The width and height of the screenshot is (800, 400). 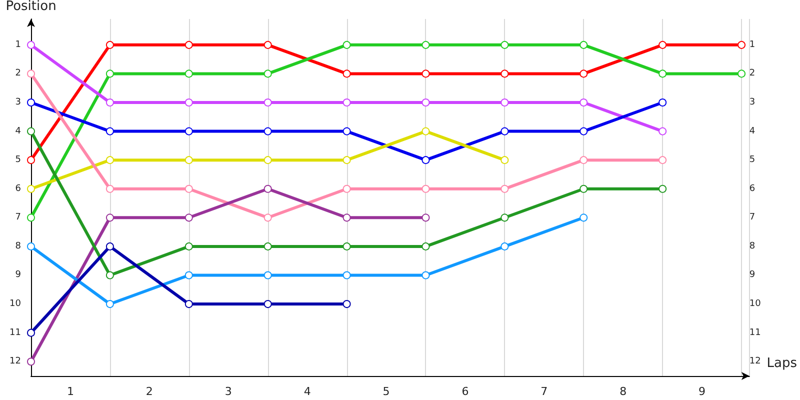 I want to click on x-tick-label: 9, so click(x=702, y=391).